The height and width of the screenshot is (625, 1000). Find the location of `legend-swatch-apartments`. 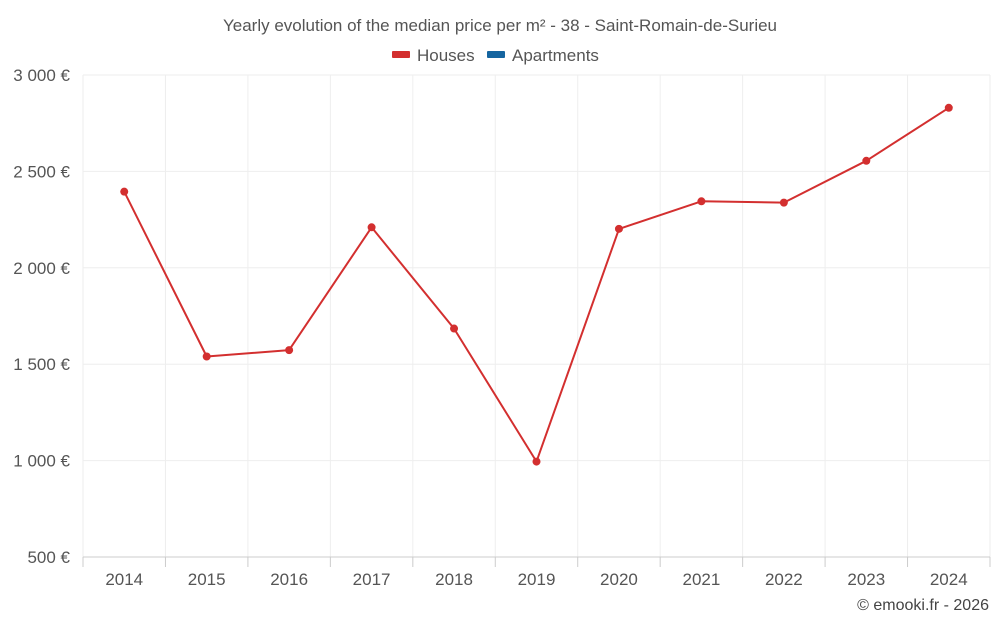

legend-swatch-apartments is located at coordinates (496, 54).